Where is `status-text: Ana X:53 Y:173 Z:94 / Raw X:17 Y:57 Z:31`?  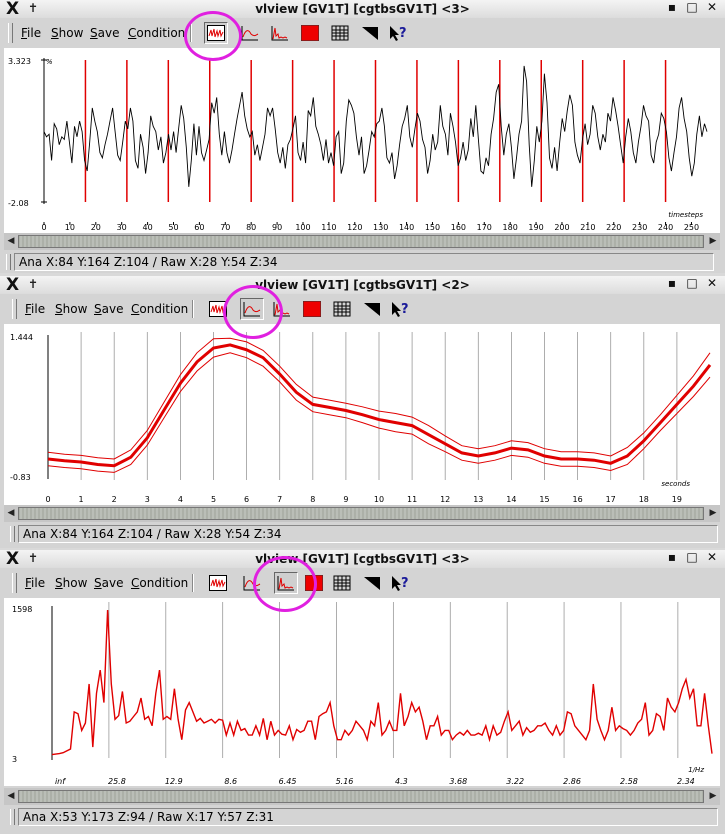 status-text: Ana X:53 Y:173 Z:94 / Raw X:17 Y:57 Z:31 is located at coordinates (148, 817).